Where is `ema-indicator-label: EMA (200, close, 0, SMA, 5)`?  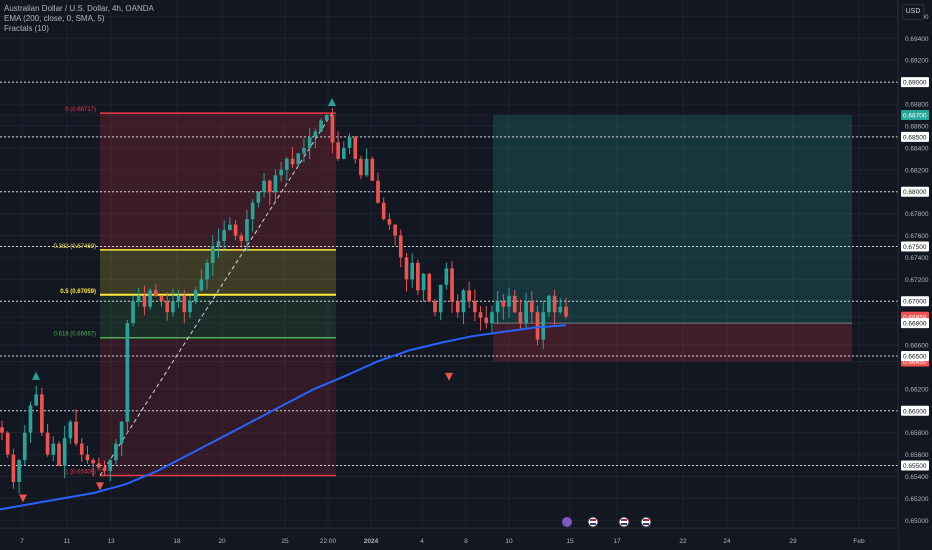
ema-indicator-label: EMA (200, close, 0, SMA, 5) is located at coordinates (54, 18).